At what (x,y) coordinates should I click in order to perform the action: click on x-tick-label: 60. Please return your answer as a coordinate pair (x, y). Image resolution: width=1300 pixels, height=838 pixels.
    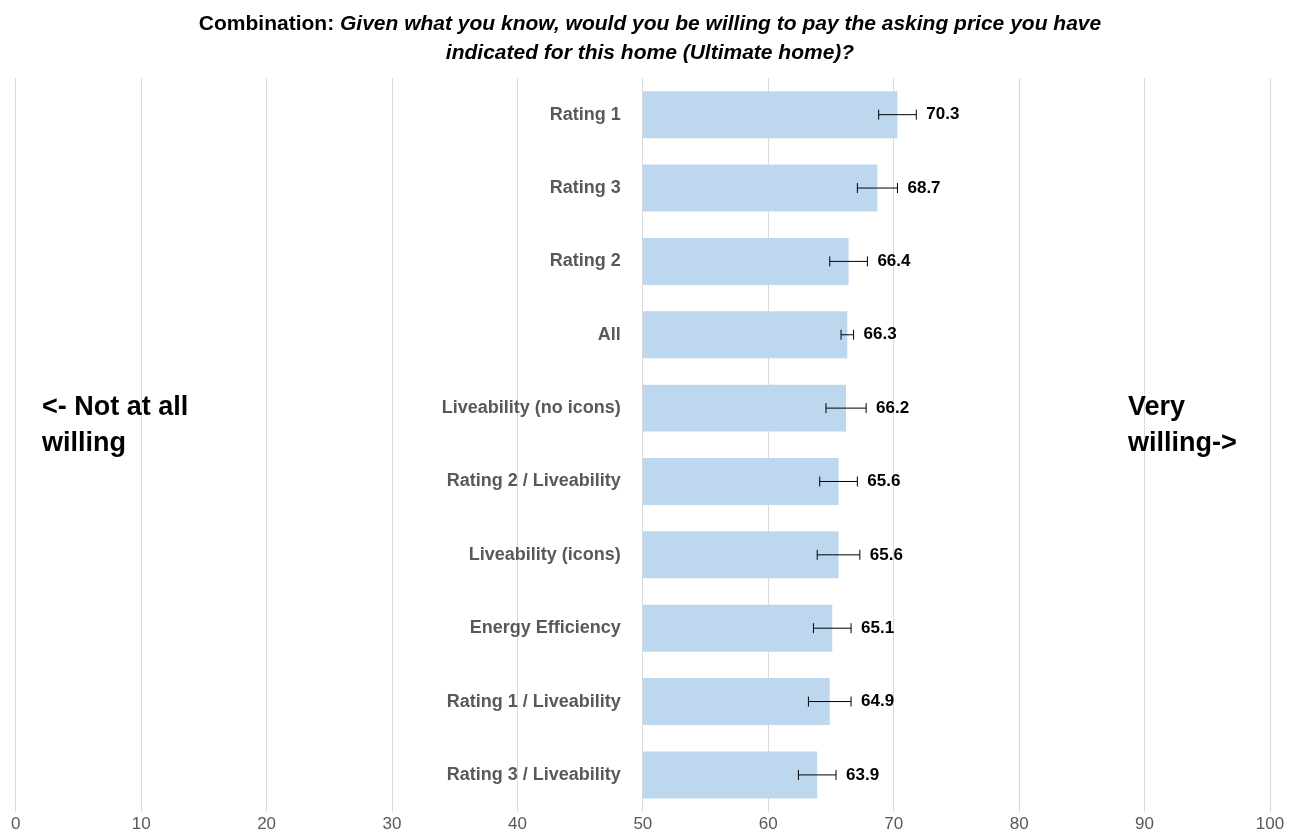
    Looking at the image, I should click on (768, 824).